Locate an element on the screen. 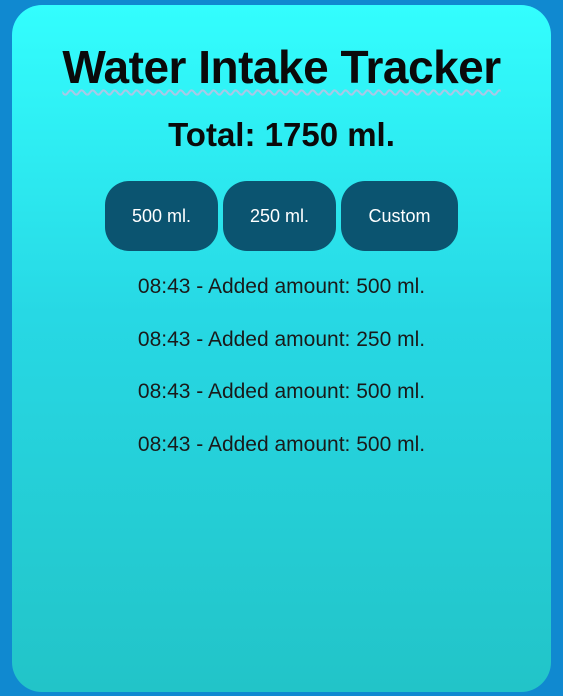 This screenshot has height=696, width=563. add-250-button: 250 ml. is located at coordinates (279, 216).